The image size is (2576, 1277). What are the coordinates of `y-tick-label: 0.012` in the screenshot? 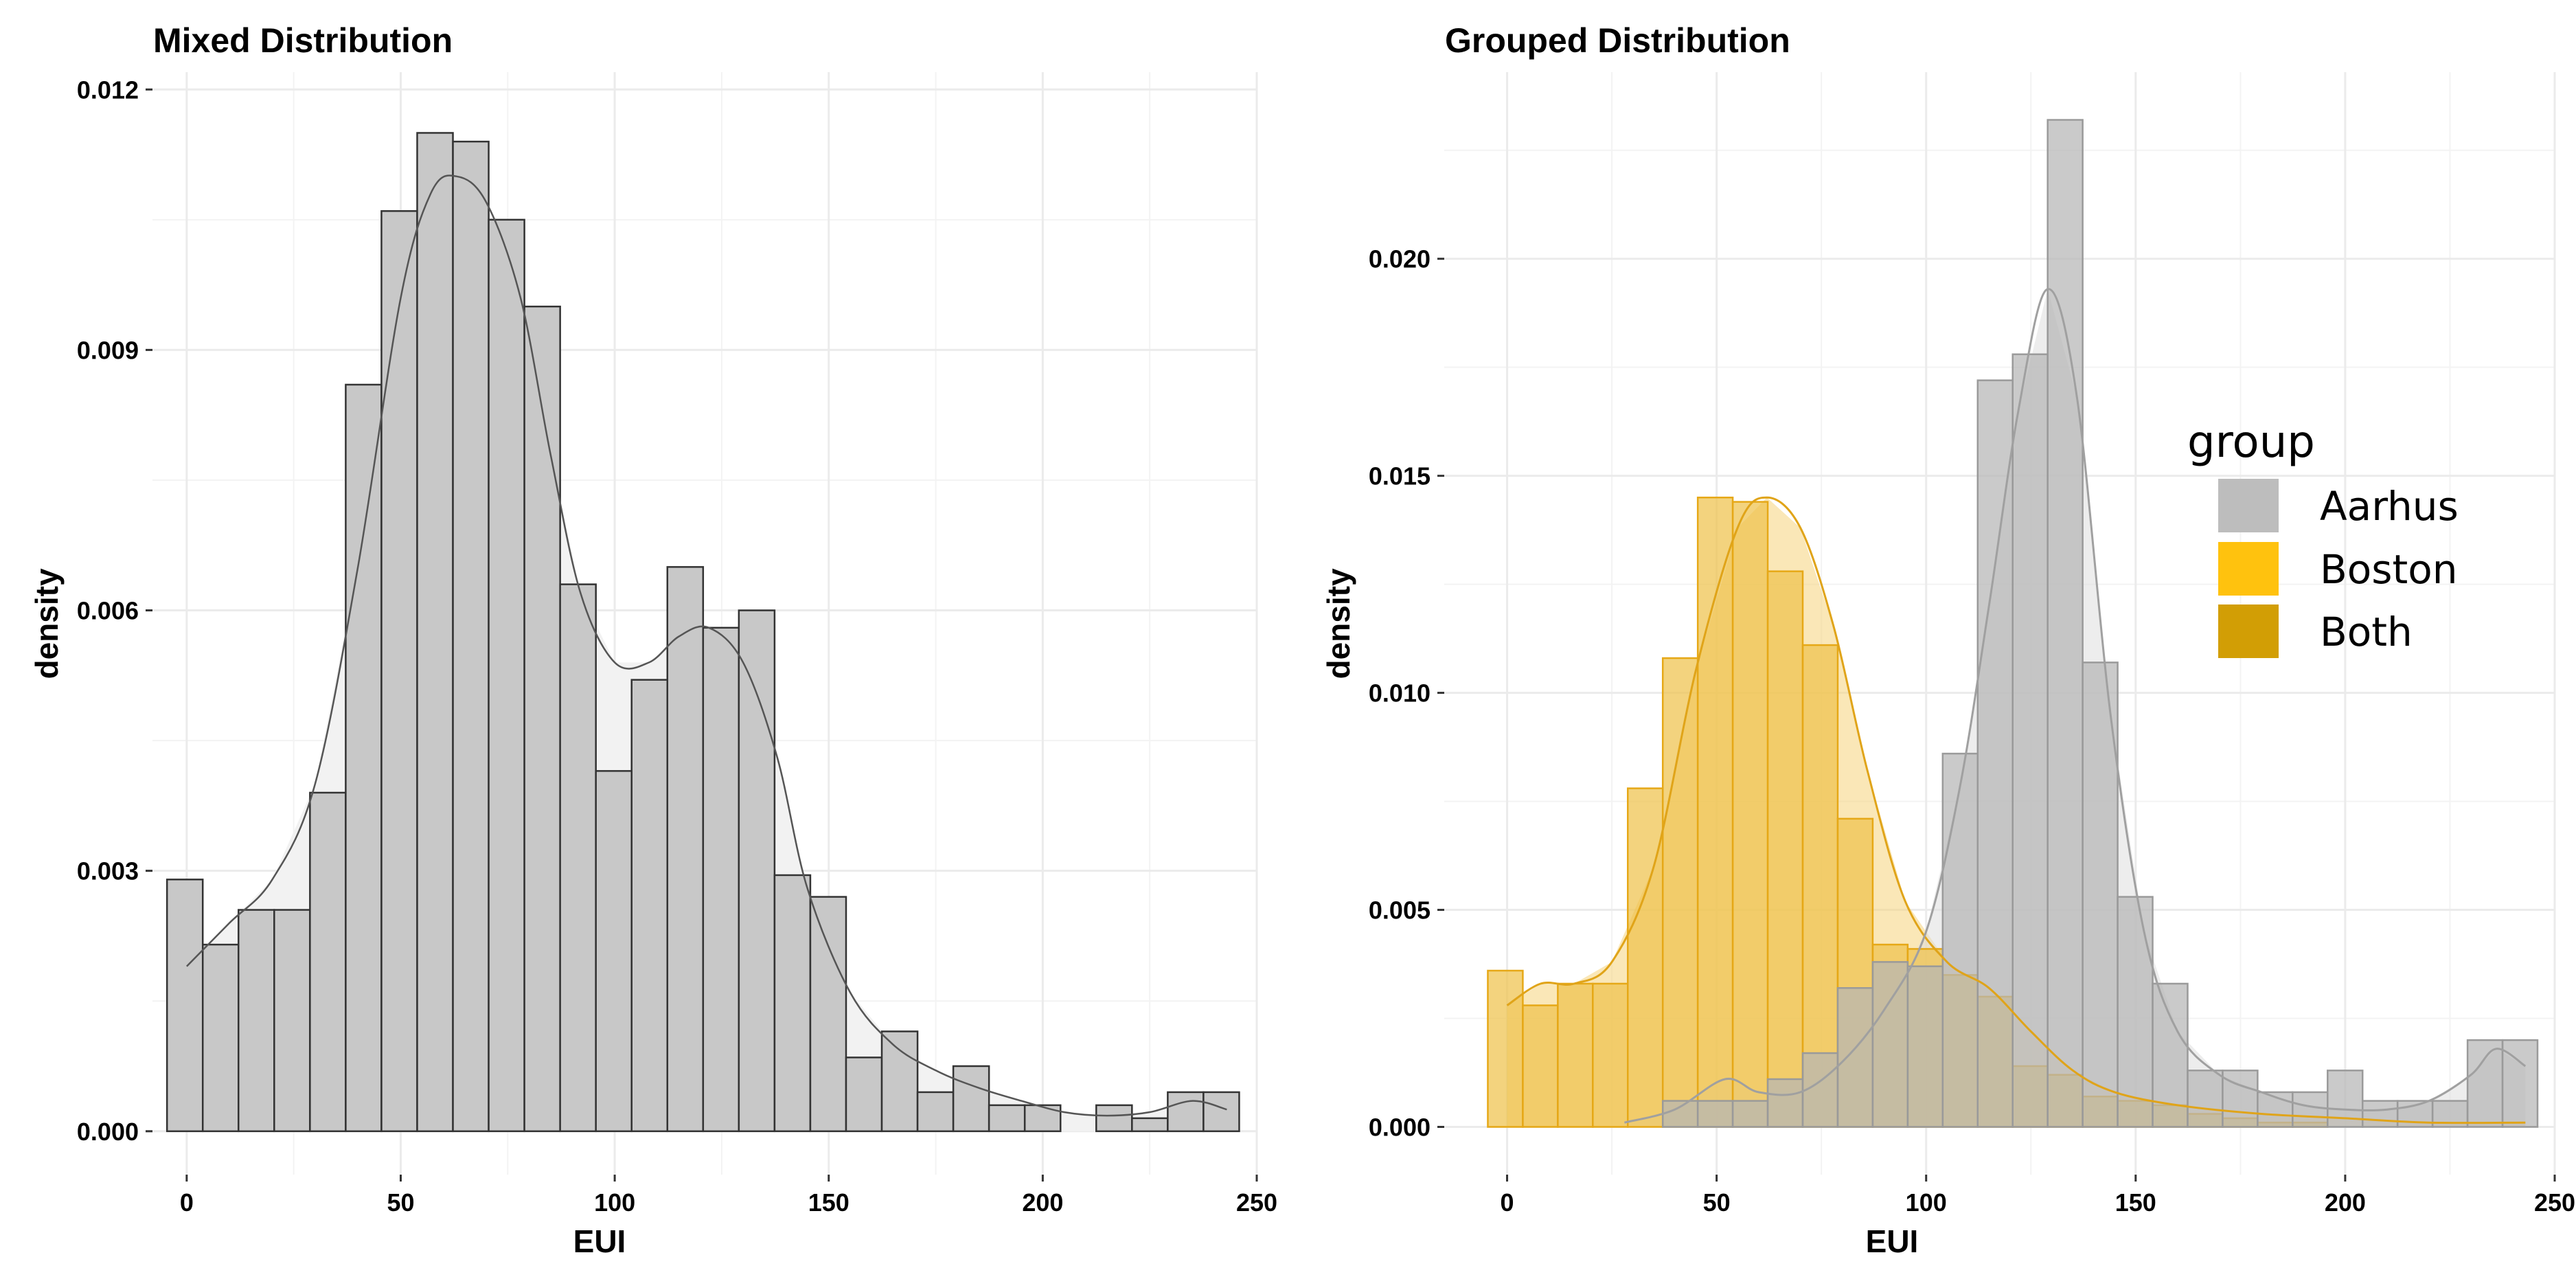 It's located at (108, 90).